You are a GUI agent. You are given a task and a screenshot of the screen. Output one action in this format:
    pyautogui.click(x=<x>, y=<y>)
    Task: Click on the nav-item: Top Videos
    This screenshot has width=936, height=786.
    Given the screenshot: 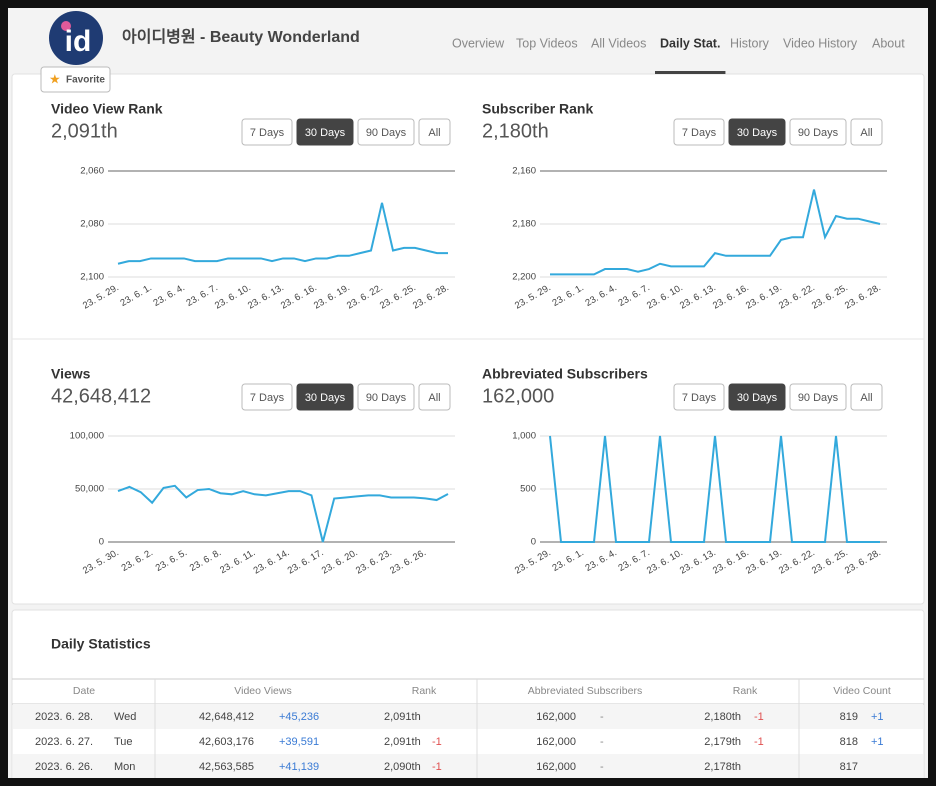 What is the action you would take?
    pyautogui.click(x=547, y=43)
    